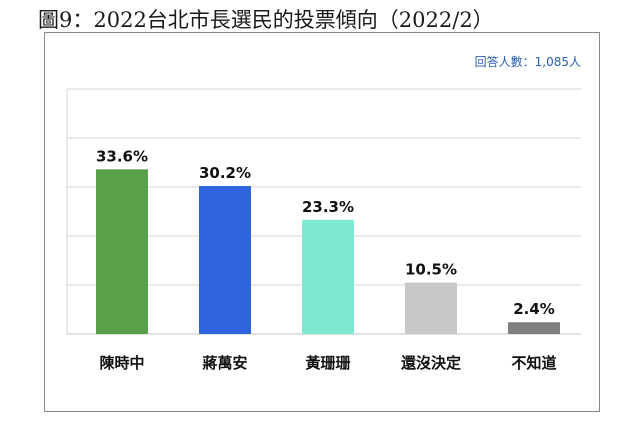 This screenshot has height=427, width=640. I want to click on bar-value-label: 2.4%, so click(534, 309).